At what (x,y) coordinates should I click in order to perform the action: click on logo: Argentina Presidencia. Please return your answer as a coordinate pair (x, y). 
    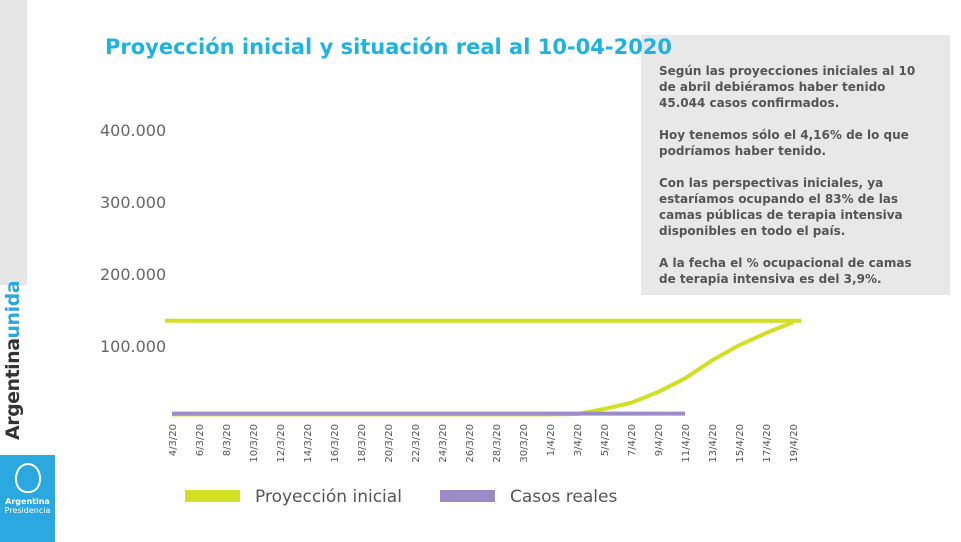
    Looking at the image, I should click on (27, 498).